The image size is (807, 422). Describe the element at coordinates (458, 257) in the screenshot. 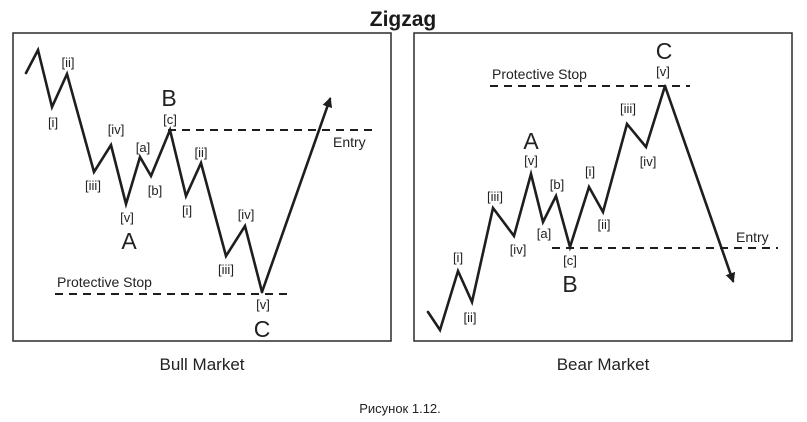

I see `bear-label-i: [i]` at that location.